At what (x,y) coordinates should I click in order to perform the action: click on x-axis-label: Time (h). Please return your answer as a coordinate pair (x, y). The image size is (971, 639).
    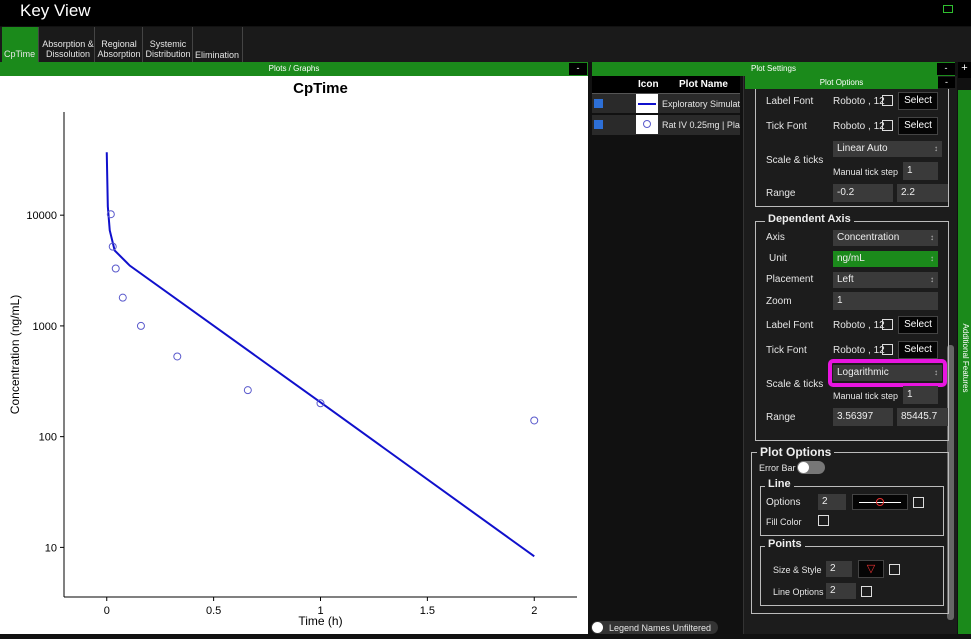
    Looking at the image, I should click on (320, 621).